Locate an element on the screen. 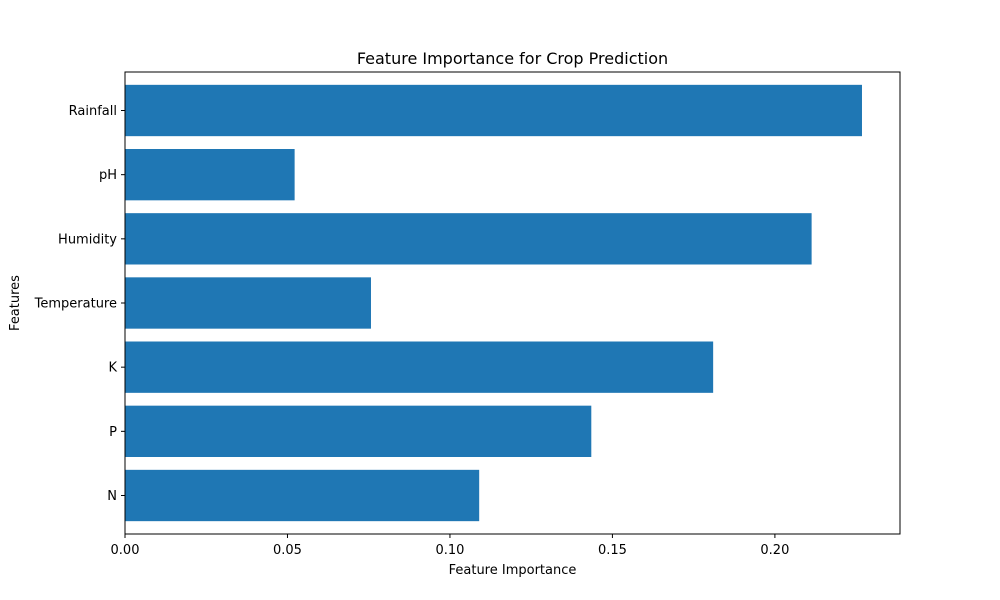 This screenshot has height=600, width=1000. y-axis-ticks: N P K Temperature Humidity pH Rainfall is located at coordinates (79, 304).